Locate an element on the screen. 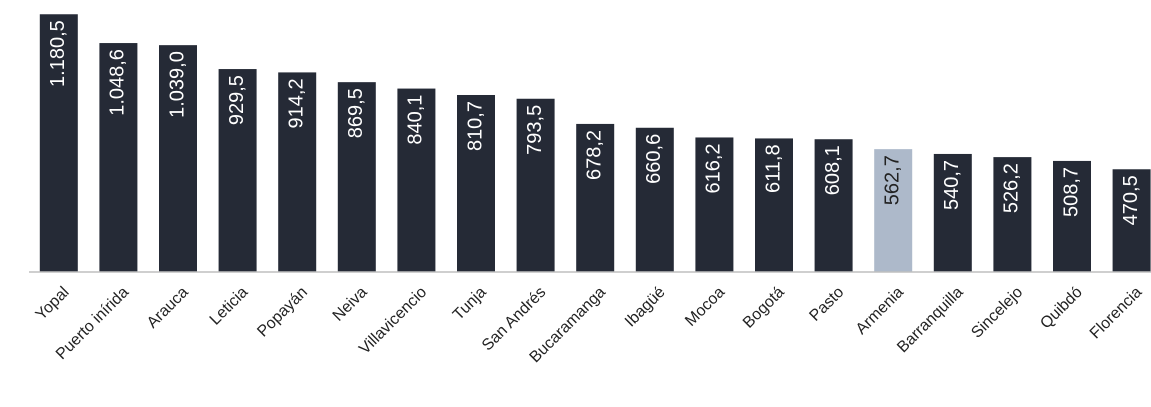 This screenshot has height=407, width=1151. value-label: 526,2 is located at coordinates (1012, 188).